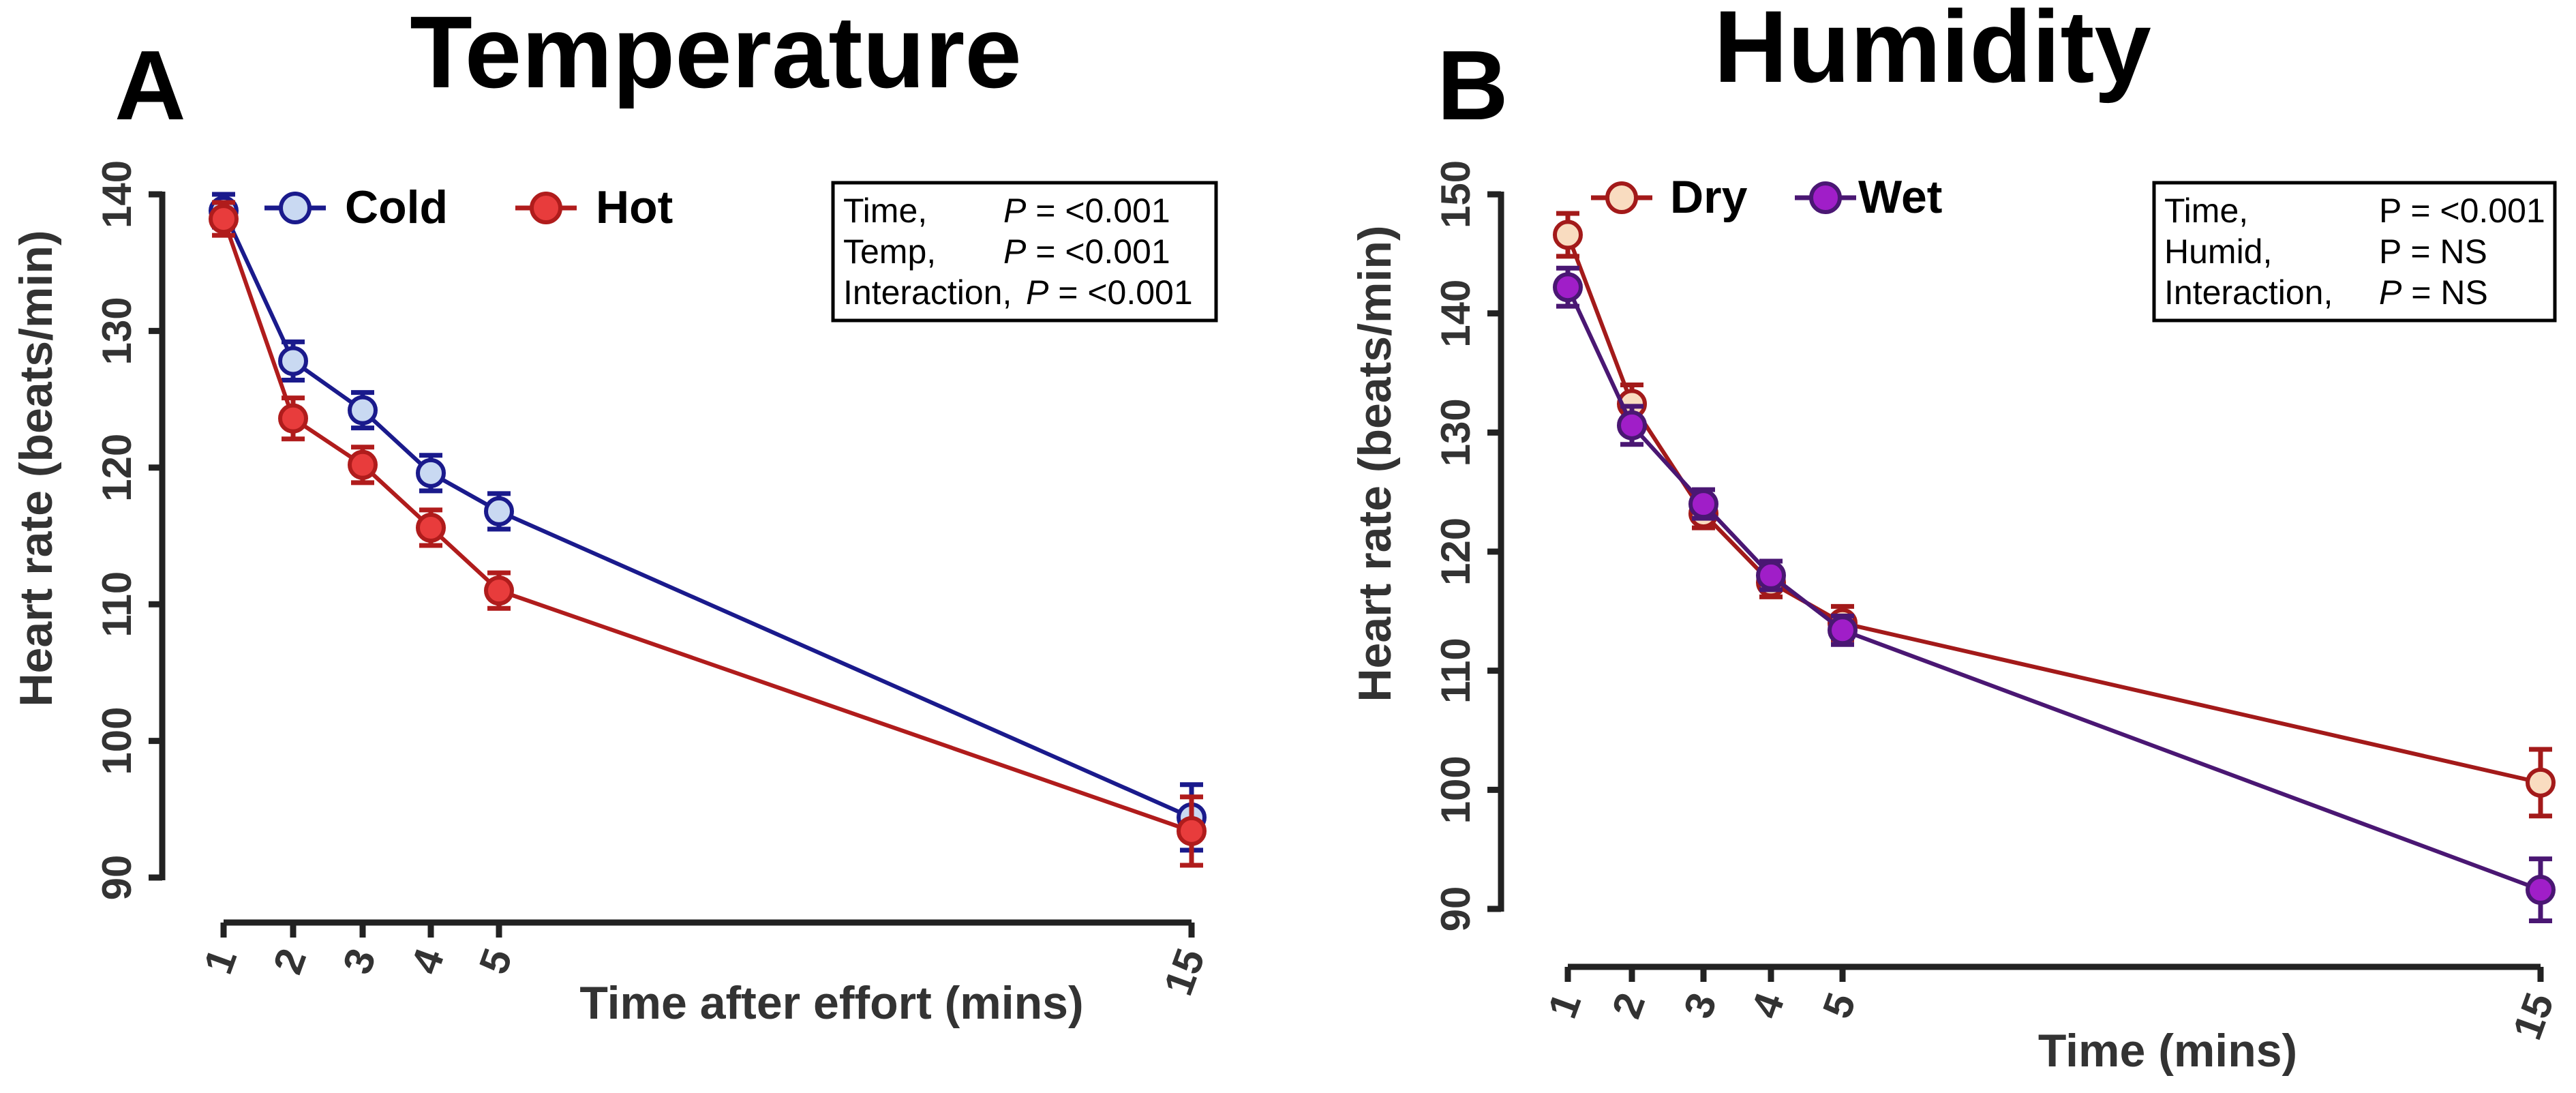 This screenshot has width=2576, height=1093. Describe the element at coordinates (889, 252) in the screenshot. I see `stats-term: Temp,` at that location.